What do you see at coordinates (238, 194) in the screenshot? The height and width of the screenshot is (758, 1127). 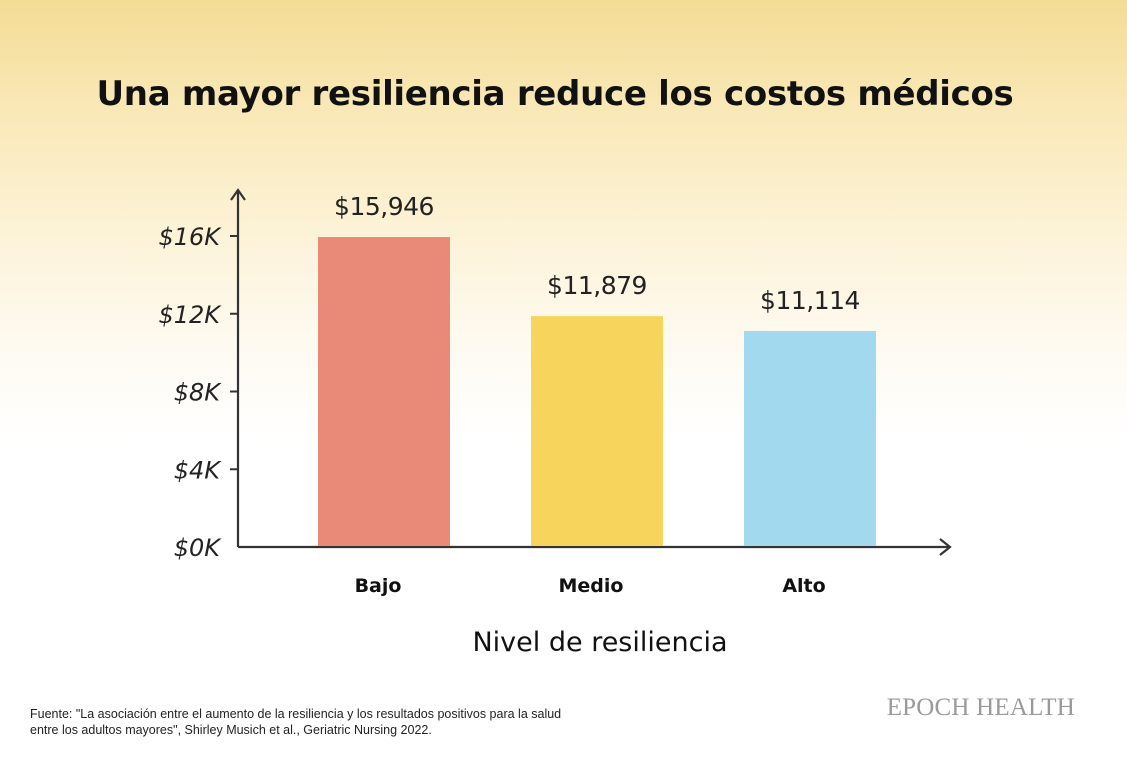 I see `y-axis-arrow` at bounding box center [238, 194].